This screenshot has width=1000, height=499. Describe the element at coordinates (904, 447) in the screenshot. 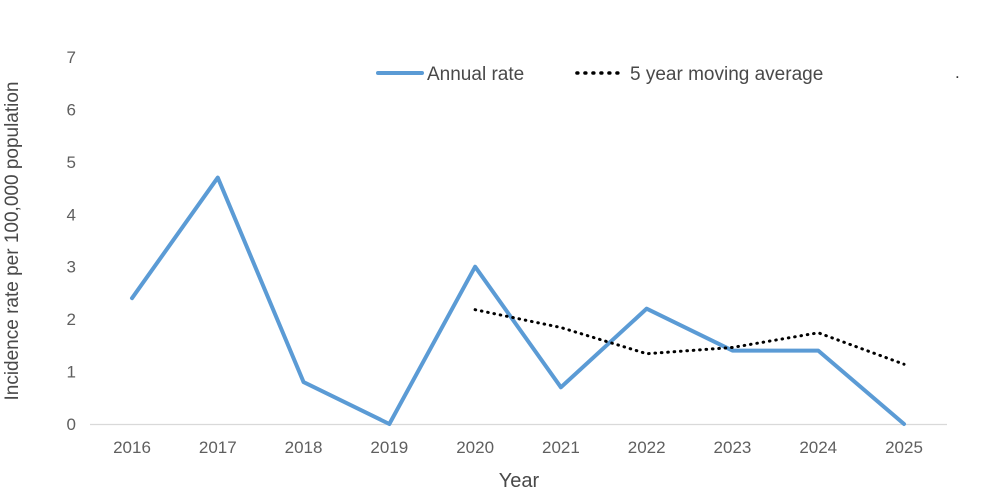

I see `x-tick-label: 2025` at that location.